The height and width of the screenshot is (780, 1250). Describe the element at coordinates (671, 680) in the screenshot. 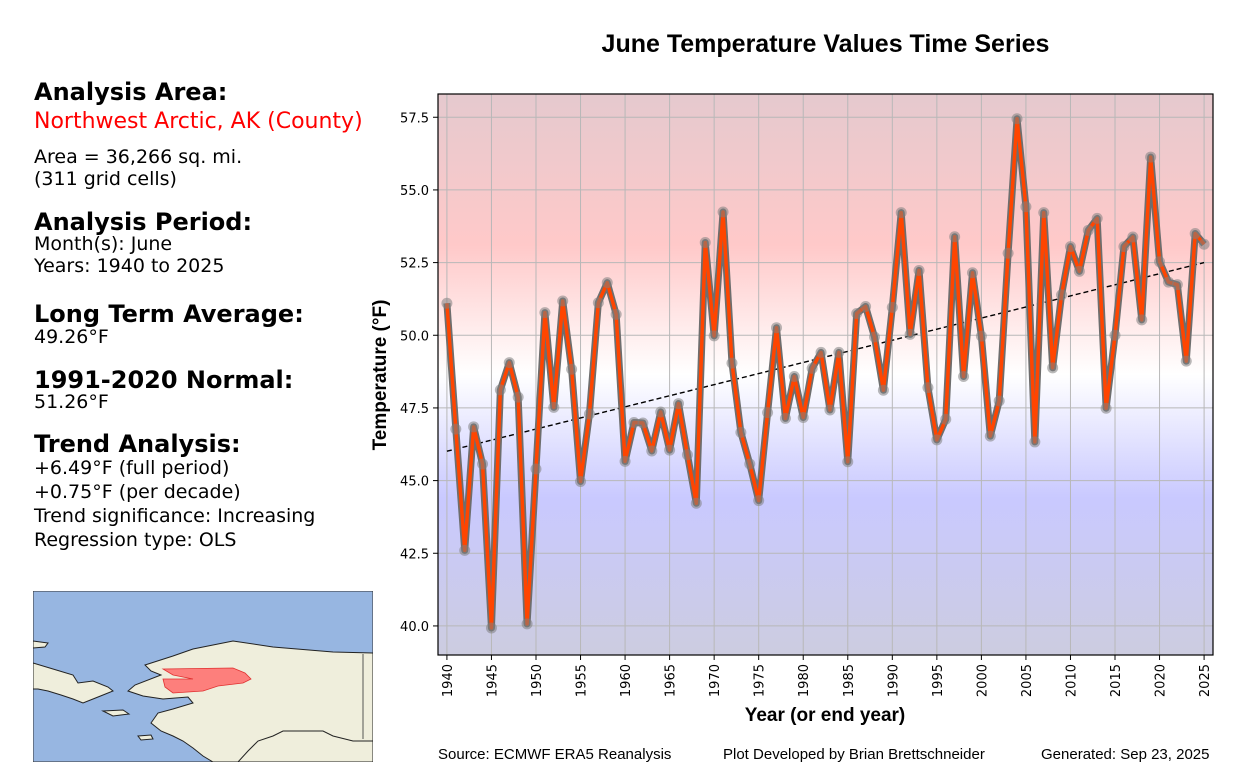

I see `x-tick-label: 1965` at that location.